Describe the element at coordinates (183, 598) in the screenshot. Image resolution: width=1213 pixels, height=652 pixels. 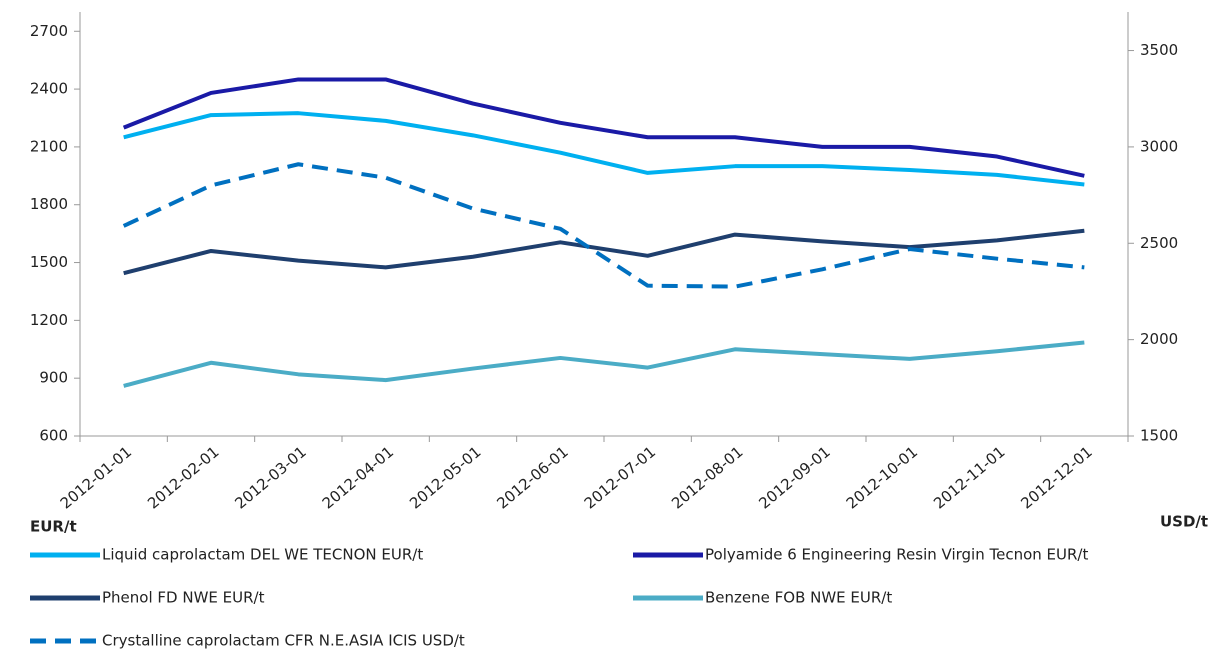
I see `legend-label: Phenol FD NWE EUR/t` at that location.